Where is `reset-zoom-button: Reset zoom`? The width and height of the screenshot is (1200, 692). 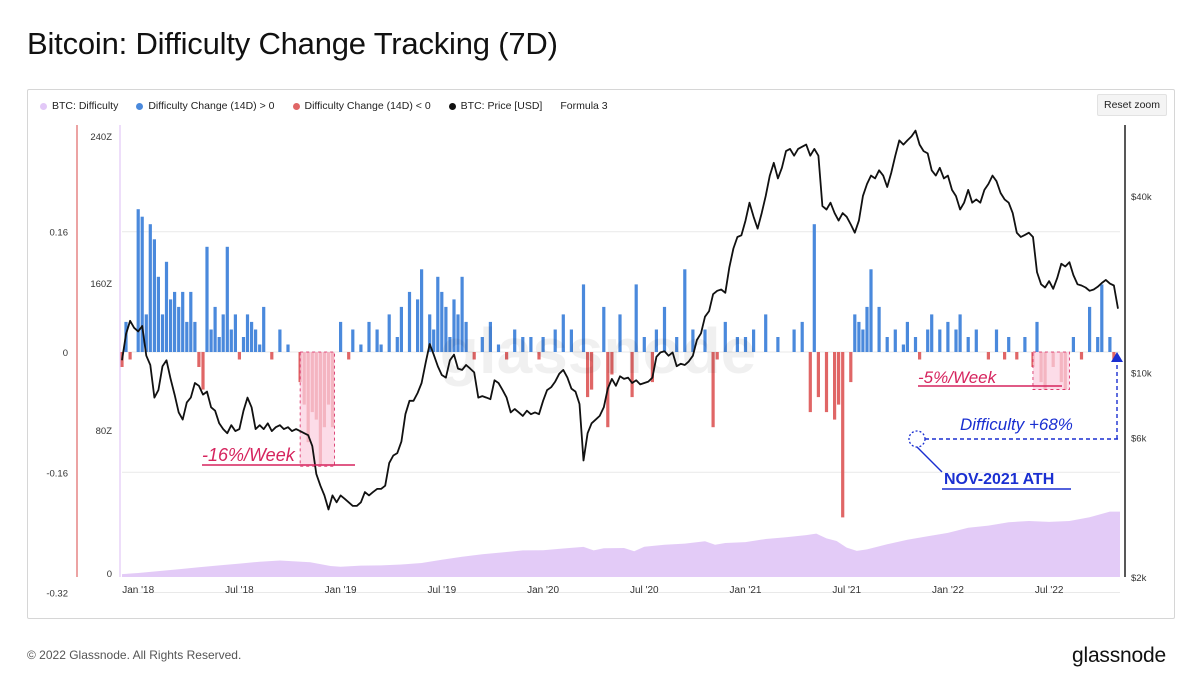
reset-zoom-button: Reset zoom is located at coordinates (1132, 105).